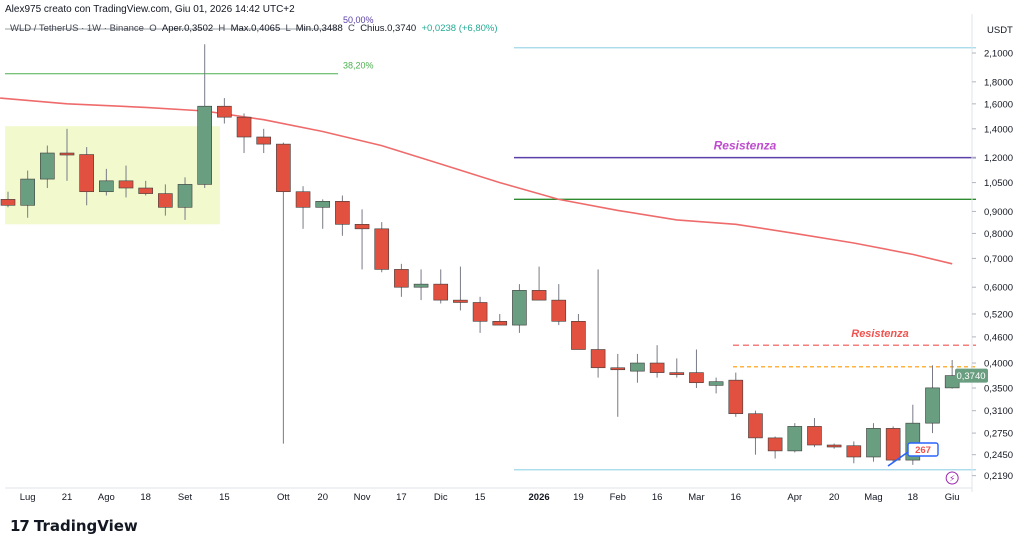 This screenshot has width=1024, height=546. Describe the element at coordinates (358, 20) in the screenshot. I see `fib-50-label: 50,00%` at that location.